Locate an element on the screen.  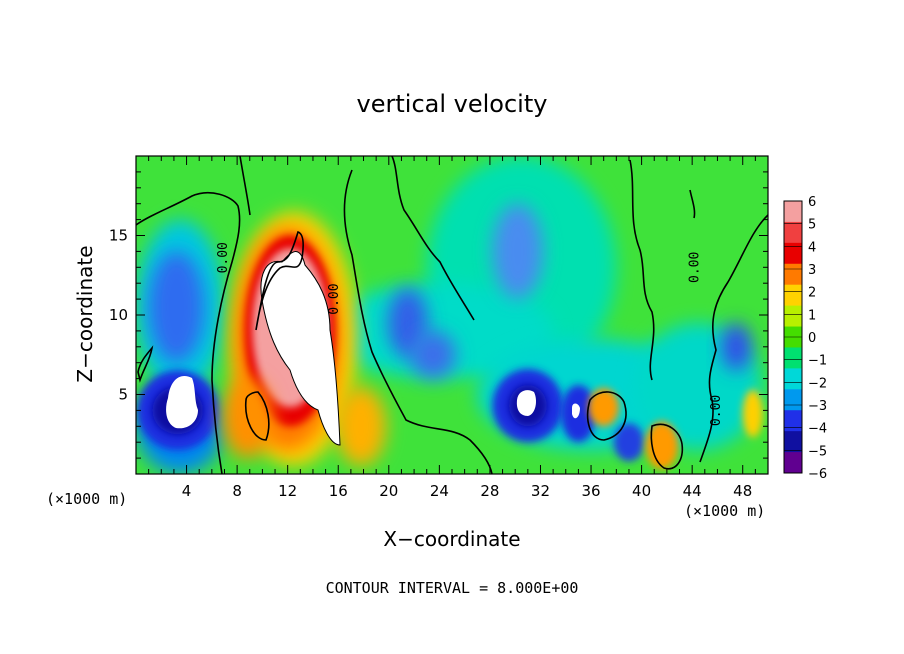
y-tick-label: 10 is located at coordinates (118, 315).